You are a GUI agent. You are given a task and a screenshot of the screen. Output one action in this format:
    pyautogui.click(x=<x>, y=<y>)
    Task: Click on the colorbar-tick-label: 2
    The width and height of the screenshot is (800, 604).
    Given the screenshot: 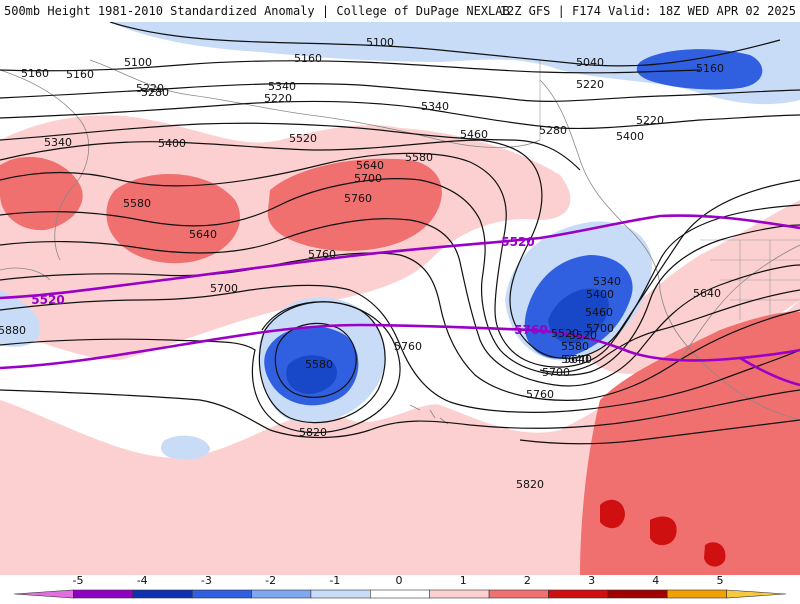 What is the action you would take?
    pyautogui.click(x=527, y=580)
    